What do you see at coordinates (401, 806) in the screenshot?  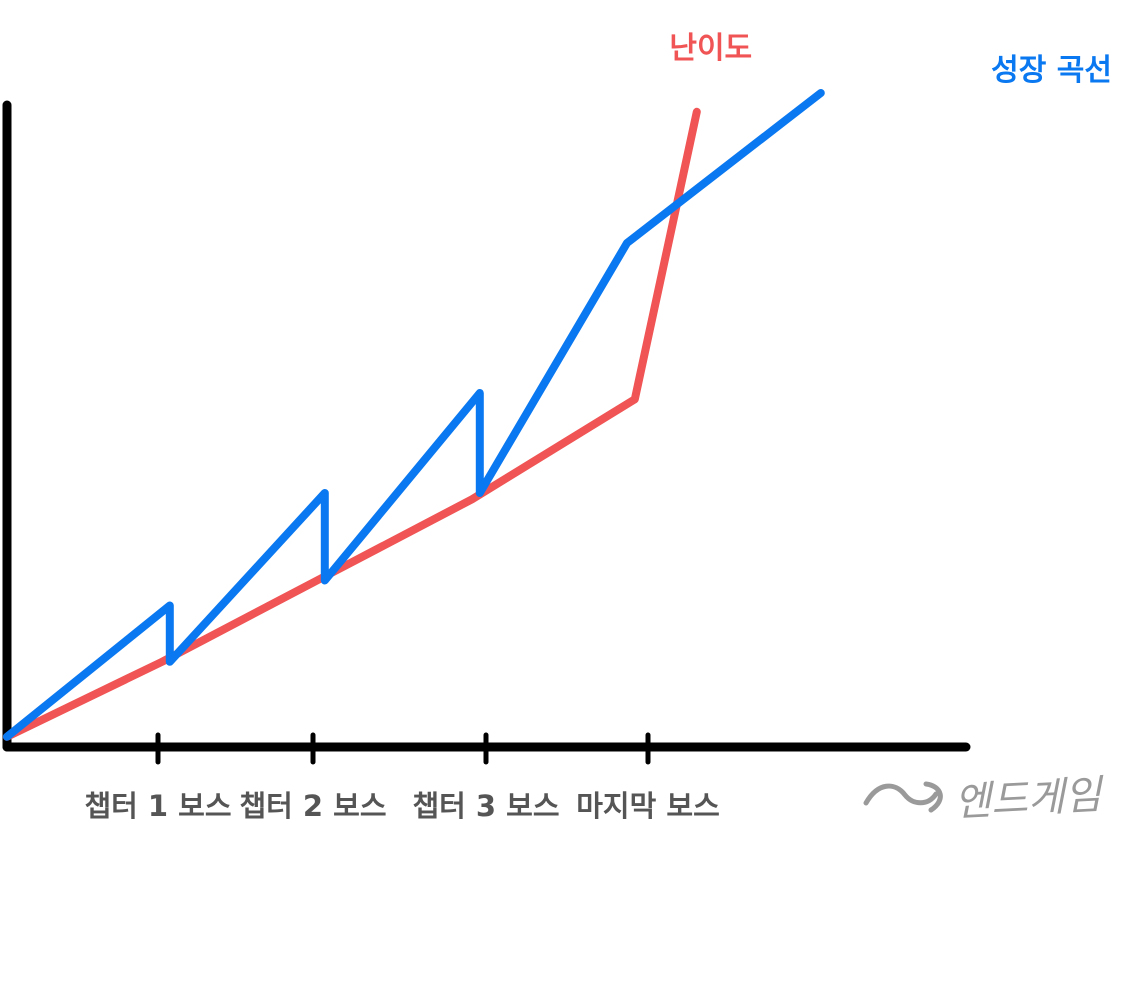 I see `x-tick-labels: 챕터 1 보스 챕터 2 보스 챕터 3 보스 마지막 보스` at bounding box center [401, 806].